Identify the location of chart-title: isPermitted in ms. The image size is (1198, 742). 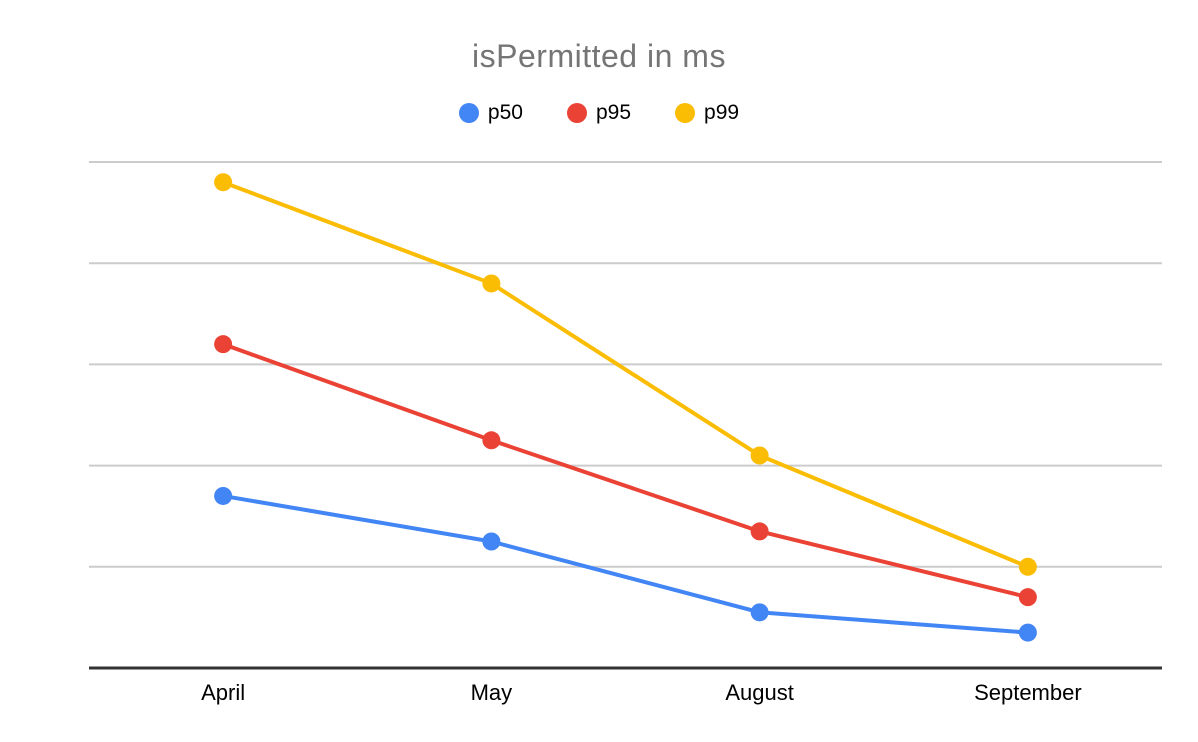
(599, 56).